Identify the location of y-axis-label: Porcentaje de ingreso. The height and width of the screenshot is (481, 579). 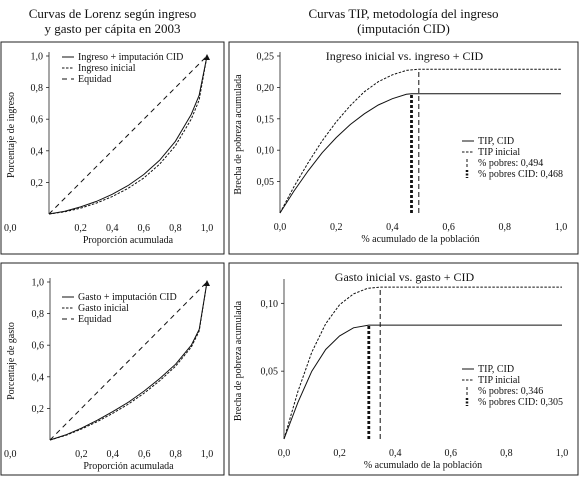
(11, 135).